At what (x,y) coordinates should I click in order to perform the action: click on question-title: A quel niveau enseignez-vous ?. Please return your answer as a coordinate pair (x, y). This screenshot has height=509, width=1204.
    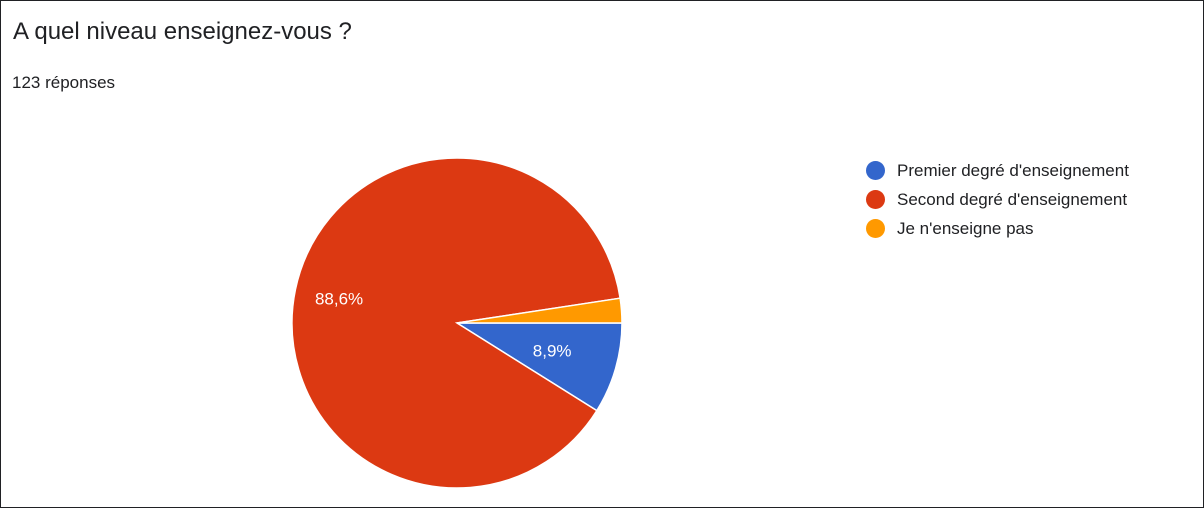
    Looking at the image, I should click on (182, 31).